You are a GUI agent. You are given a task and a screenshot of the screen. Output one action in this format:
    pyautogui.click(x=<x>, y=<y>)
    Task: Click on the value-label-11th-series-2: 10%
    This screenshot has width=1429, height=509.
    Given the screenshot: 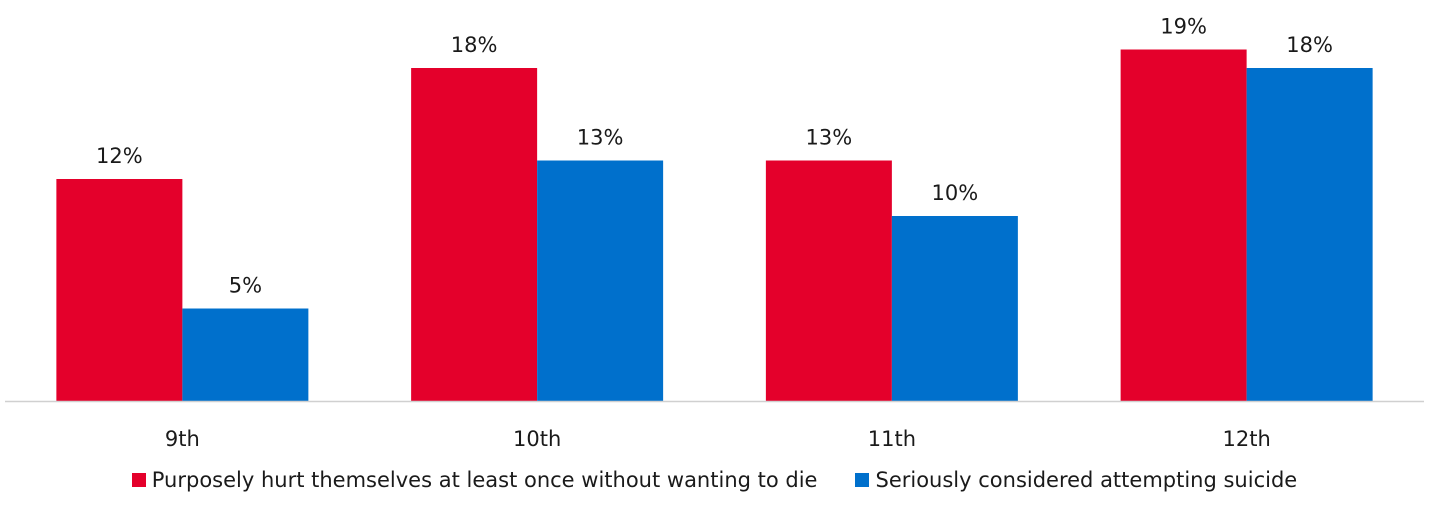 What is the action you would take?
    pyautogui.click(x=955, y=193)
    